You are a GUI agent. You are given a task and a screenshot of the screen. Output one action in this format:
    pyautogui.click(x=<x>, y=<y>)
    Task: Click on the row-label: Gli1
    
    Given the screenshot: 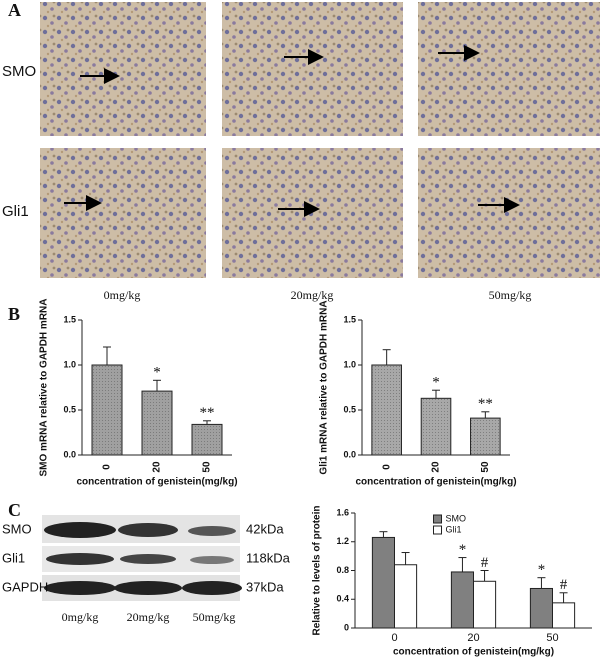 What is the action you would take?
    pyautogui.click(x=15, y=211)
    